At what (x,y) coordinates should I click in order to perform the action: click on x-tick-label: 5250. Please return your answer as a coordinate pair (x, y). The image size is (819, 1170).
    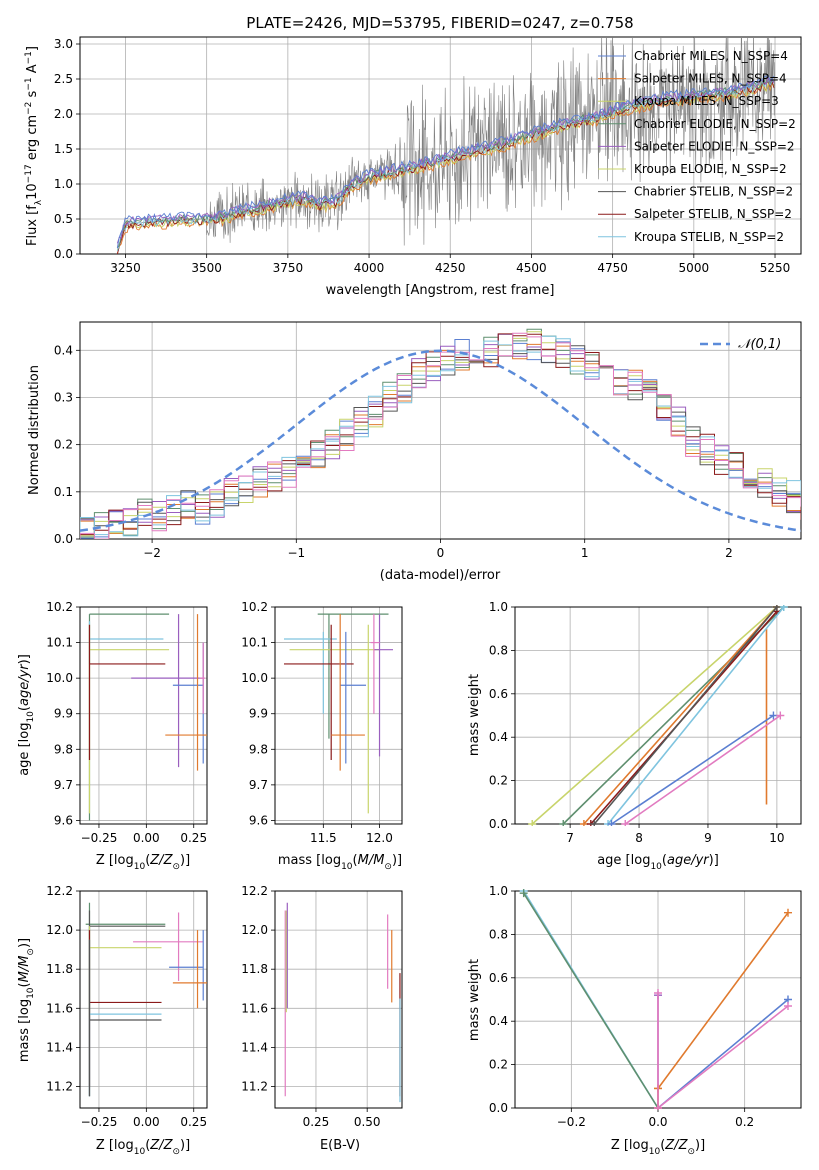
    Looking at the image, I should click on (775, 268).